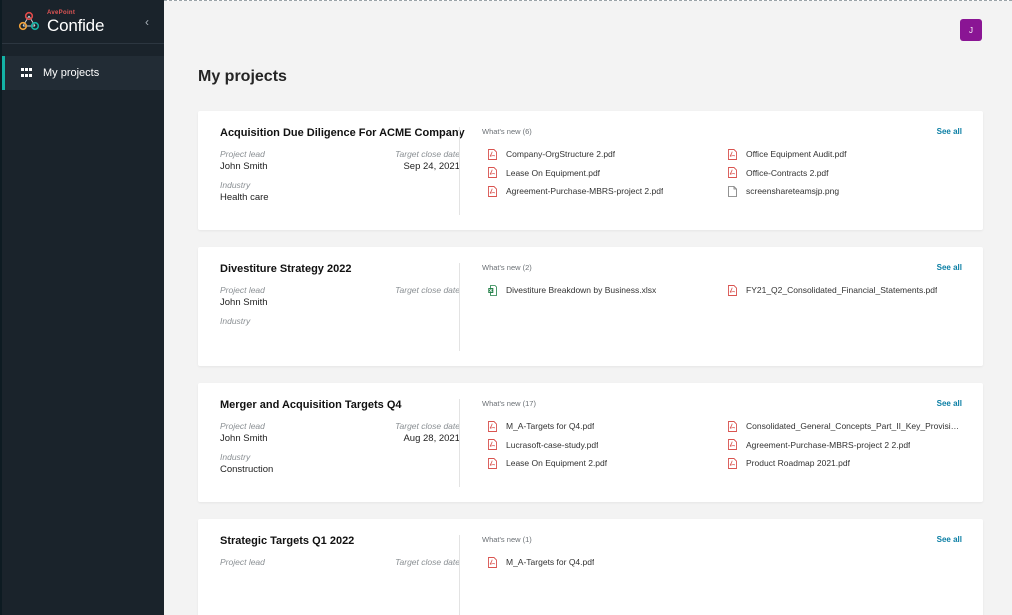  Describe the element at coordinates (507, 267) in the screenshot. I see `whats-new-label: What's new (2)` at that location.